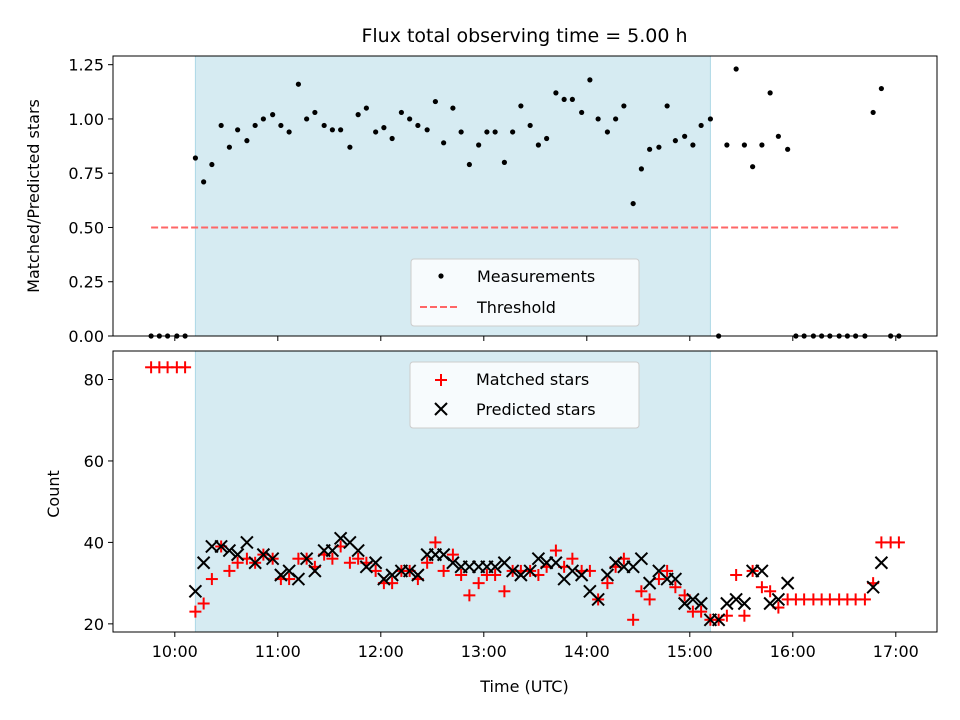 This screenshot has width=960, height=720. Describe the element at coordinates (278, 651) in the screenshot. I see `count-x-tick-label: 11:00` at that location.